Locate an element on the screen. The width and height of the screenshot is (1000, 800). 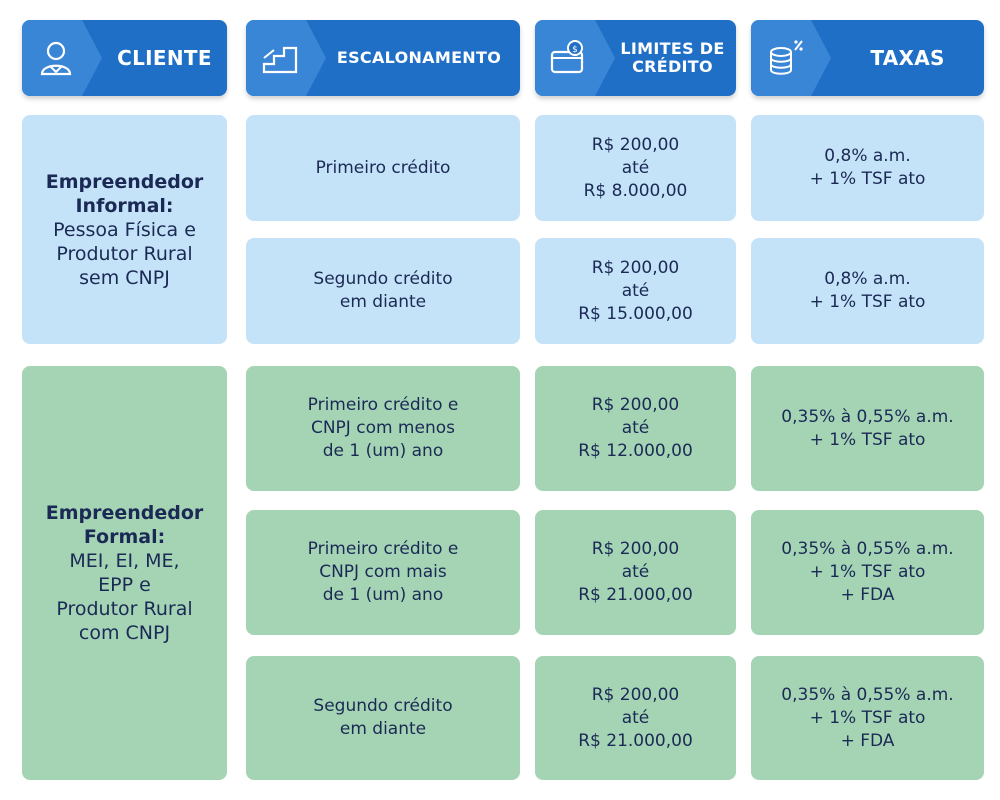
header-cliente-label: CLIENTE is located at coordinates (164, 58).